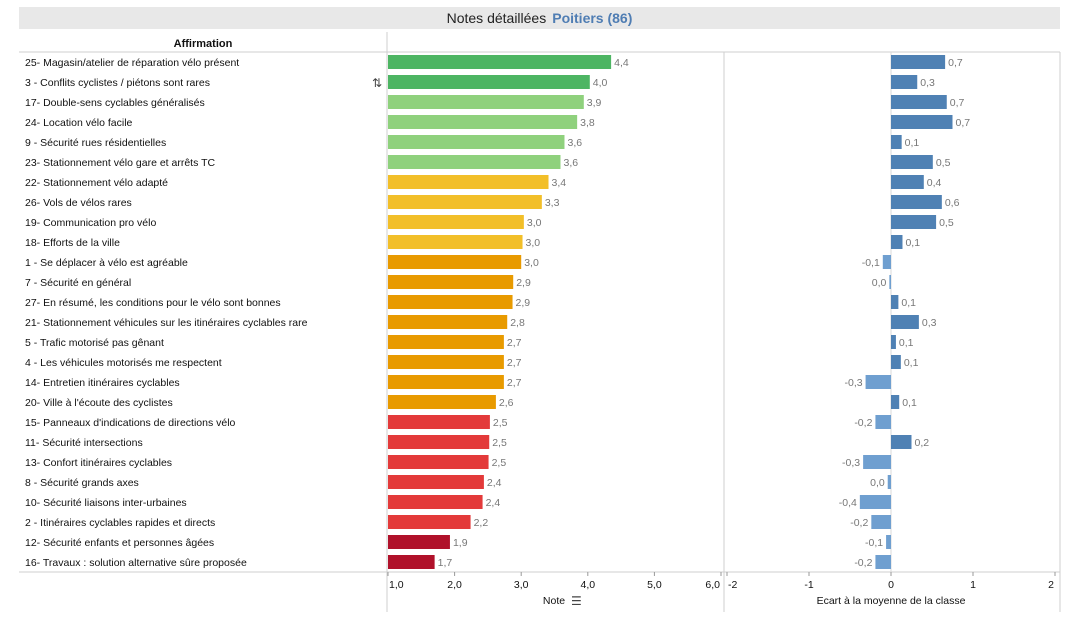 This screenshot has height=633, width=1067. I want to click on sort-descending-icon: ☰, so click(576, 601).